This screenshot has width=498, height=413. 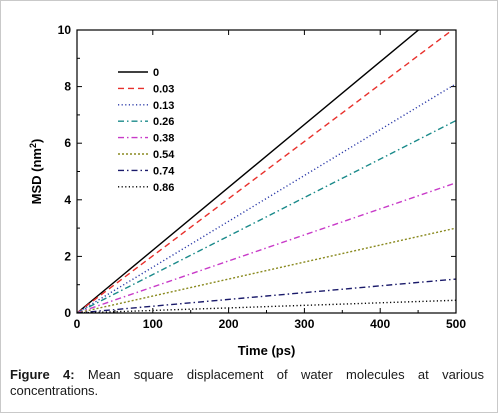 What do you see at coordinates (456, 324) in the screenshot?
I see `x-tick-label-5: 500` at bounding box center [456, 324].